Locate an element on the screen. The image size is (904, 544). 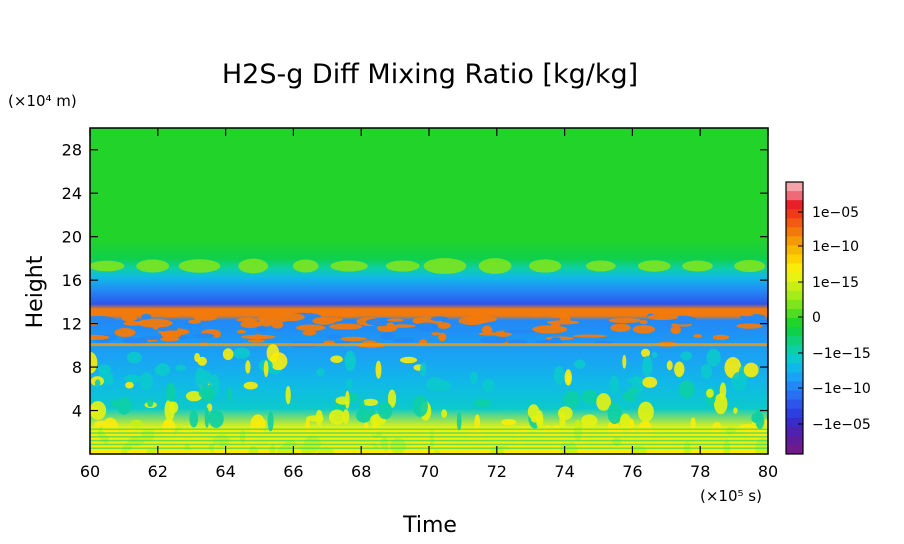
chart-title: H2S-g Diff Mixing Ratio [kg/kg] is located at coordinates (430, 74).